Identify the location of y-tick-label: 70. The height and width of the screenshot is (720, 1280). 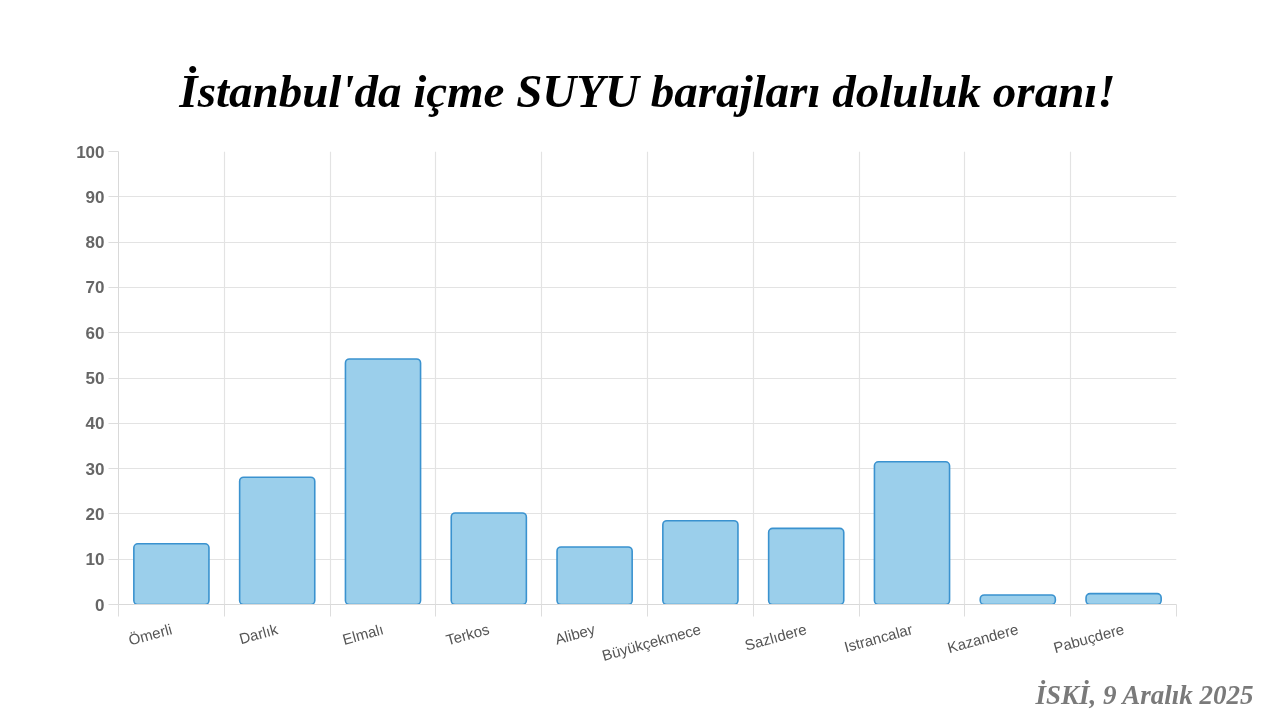
(95, 288).